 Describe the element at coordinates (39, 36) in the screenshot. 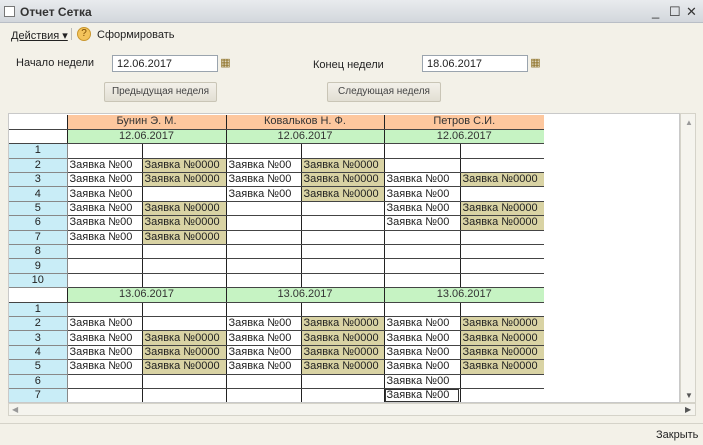

I see `actions-menu: Действия ▾` at that location.